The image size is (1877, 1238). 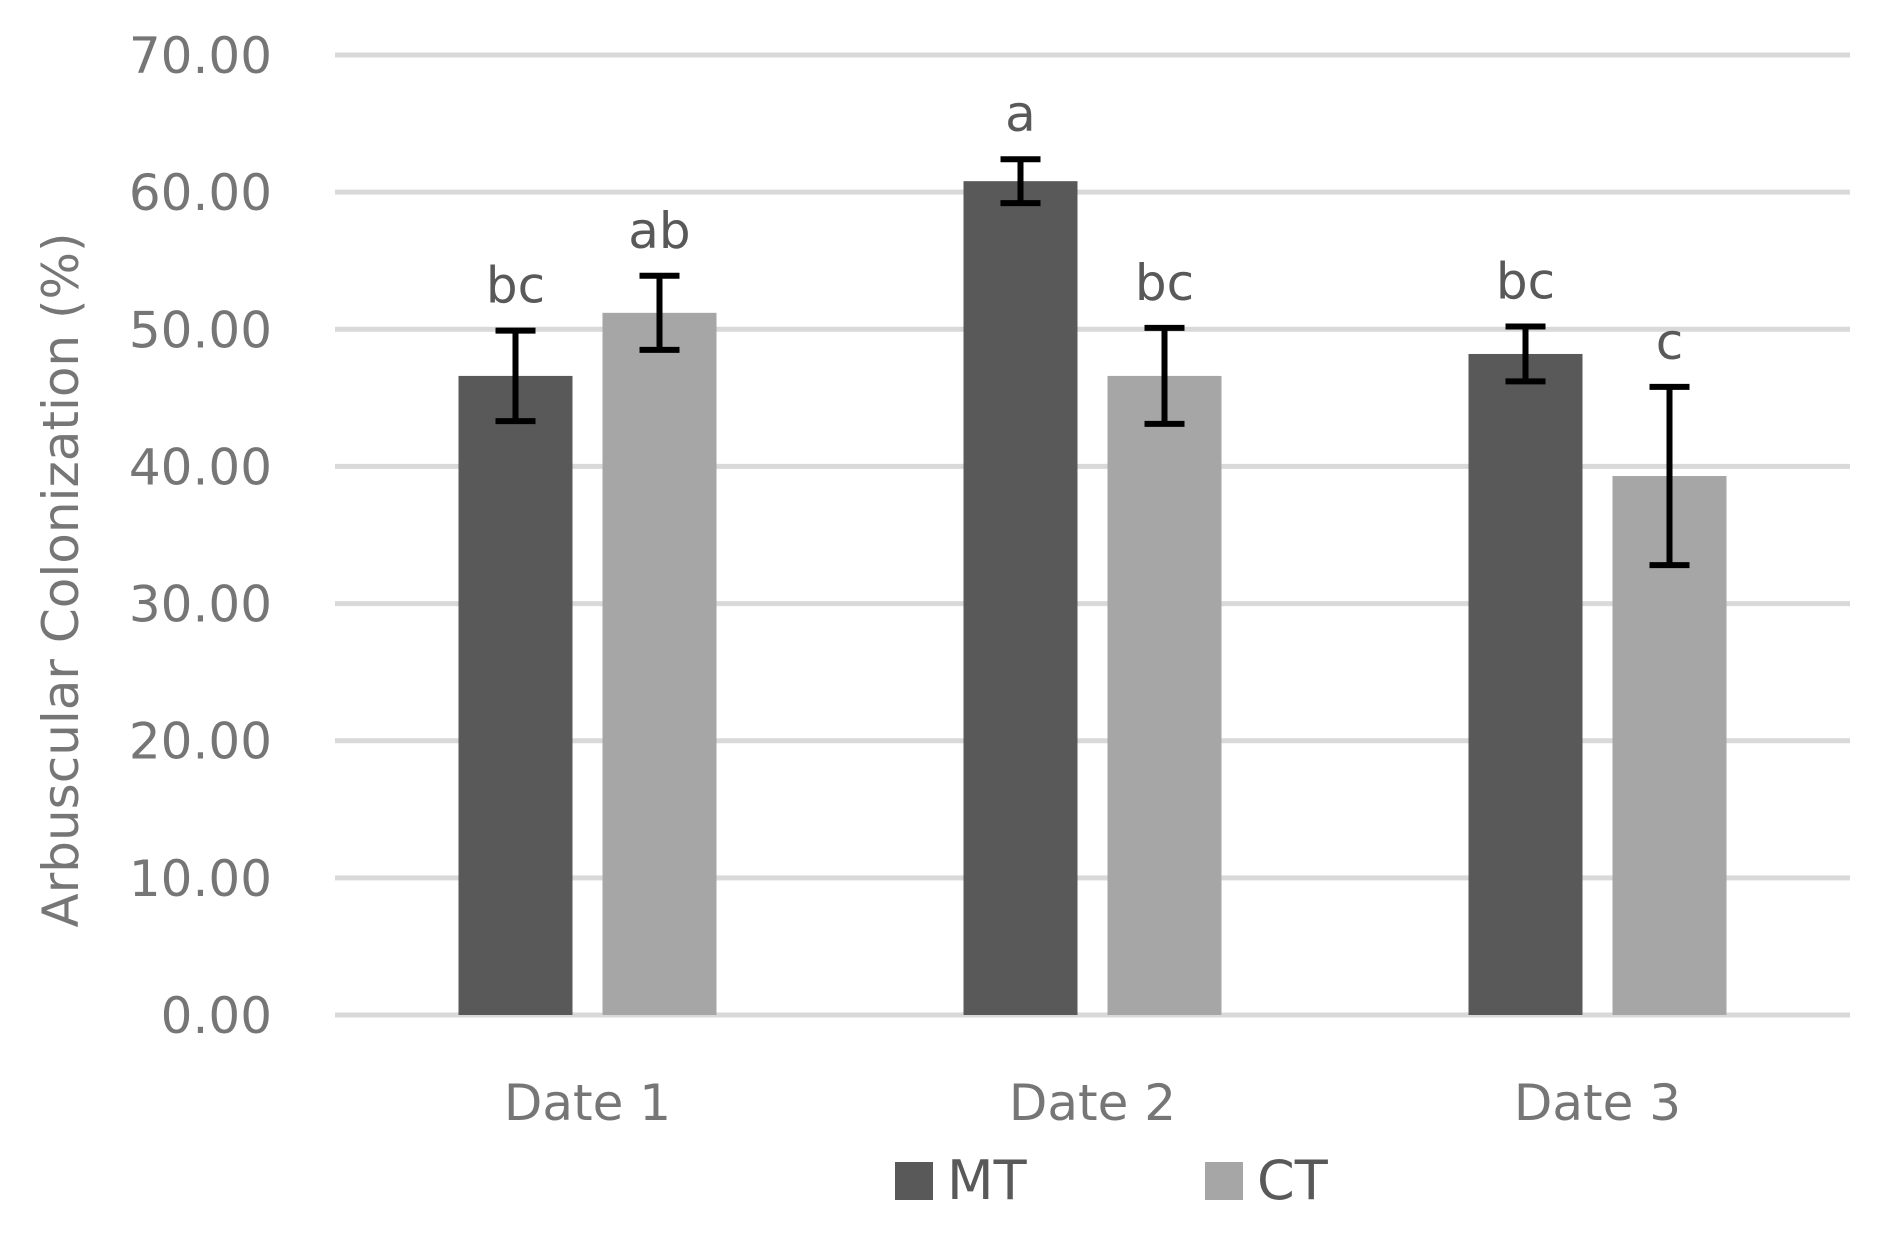 What do you see at coordinates (1020, 114) in the screenshot?
I see `significance-label: a` at bounding box center [1020, 114].